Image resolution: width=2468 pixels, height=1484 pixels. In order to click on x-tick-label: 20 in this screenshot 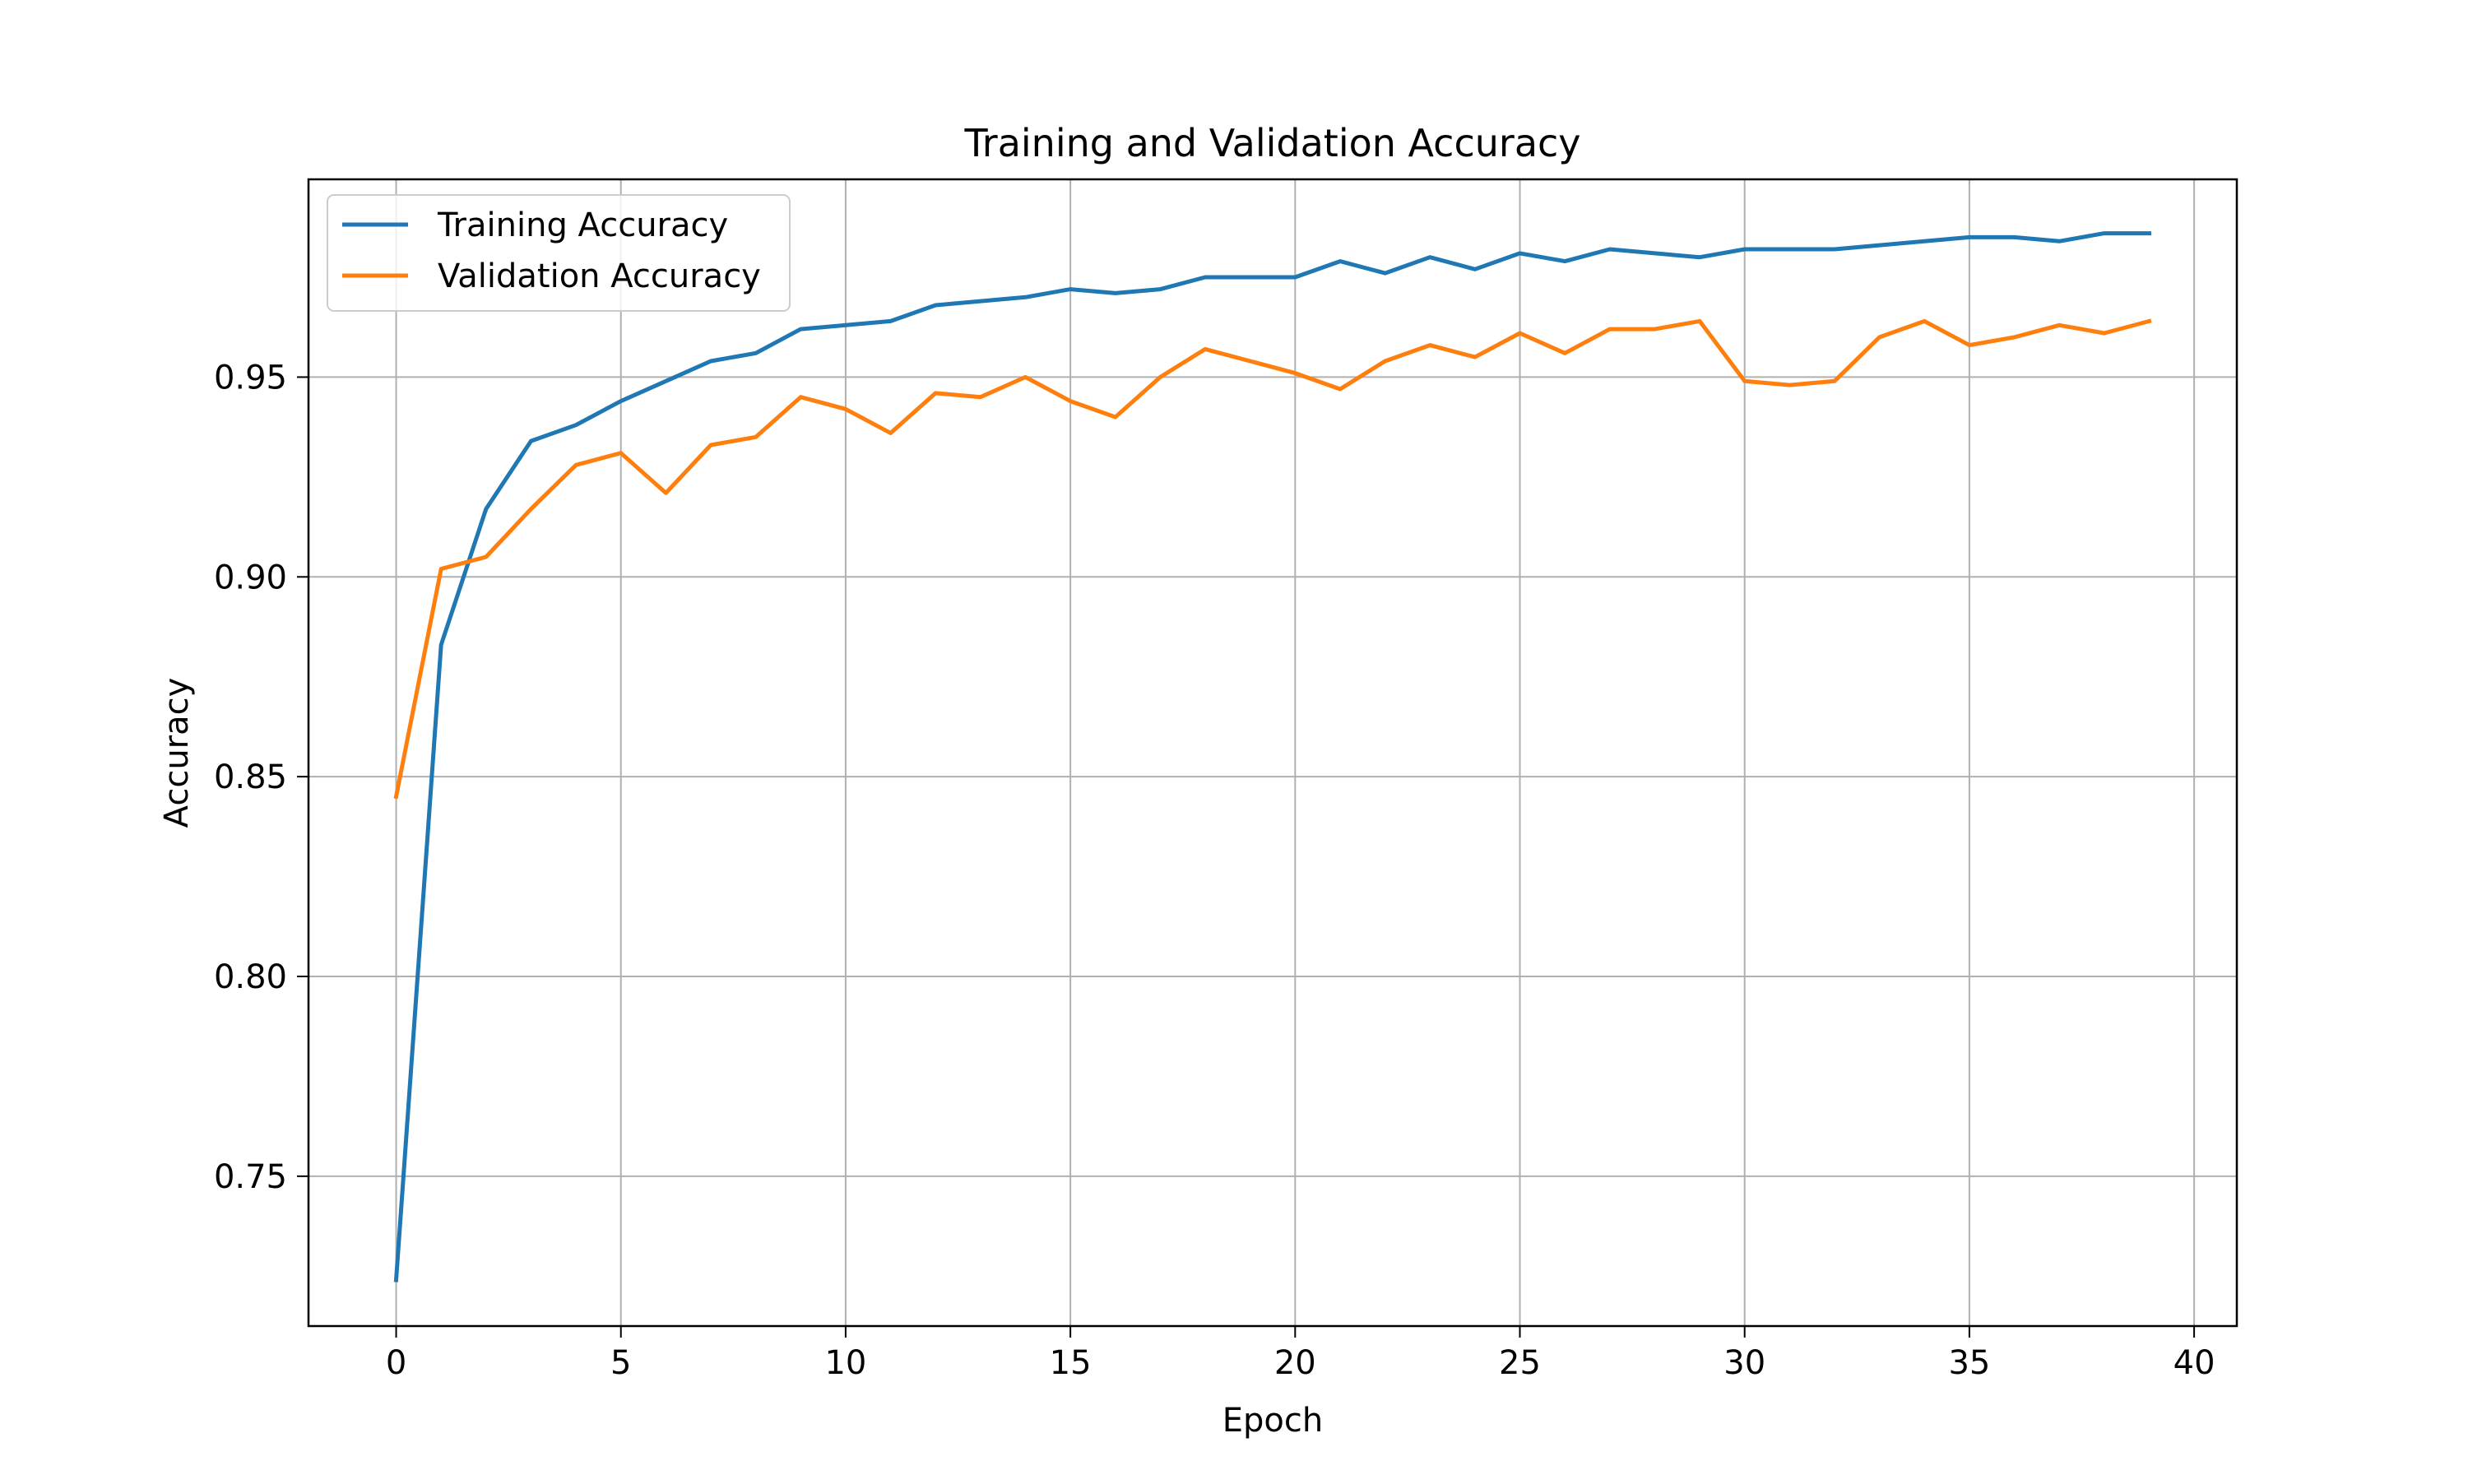, I will do `click(1295, 1363)`.